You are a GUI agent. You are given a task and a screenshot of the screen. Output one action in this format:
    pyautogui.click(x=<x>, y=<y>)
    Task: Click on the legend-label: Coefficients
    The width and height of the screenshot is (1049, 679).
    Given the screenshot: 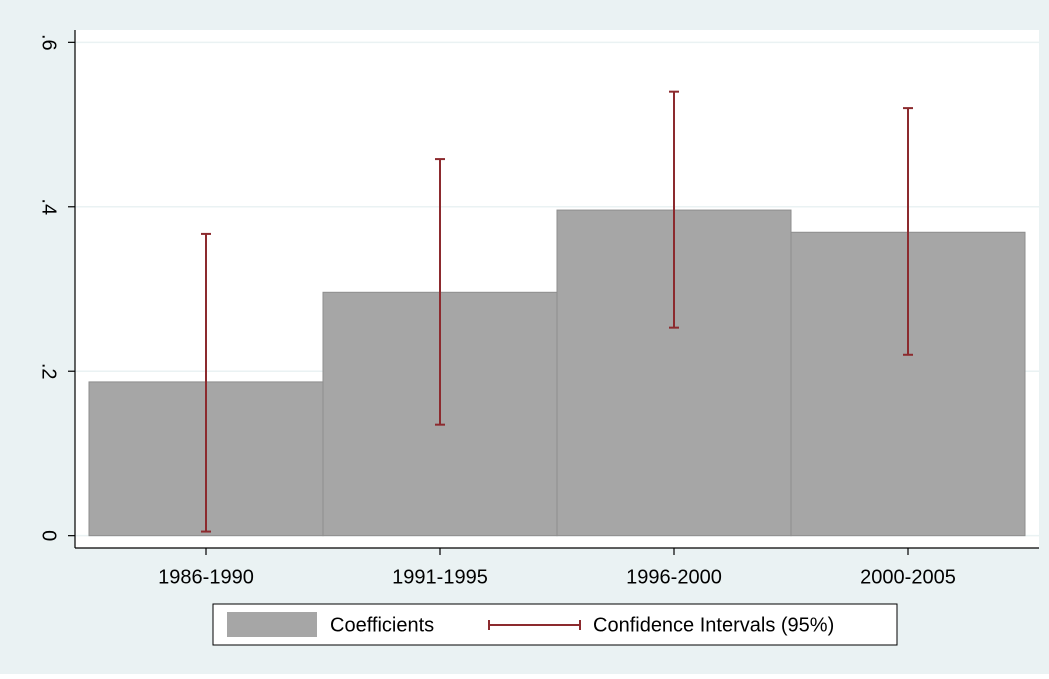 What is the action you would take?
    pyautogui.click(x=382, y=625)
    